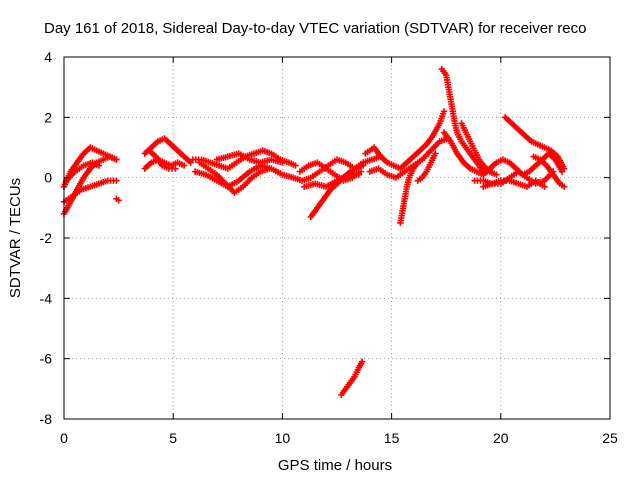 This screenshot has height=480, width=640. What do you see at coordinates (46, 419) in the screenshot?
I see `y-tick-label: -8` at bounding box center [46, 419].